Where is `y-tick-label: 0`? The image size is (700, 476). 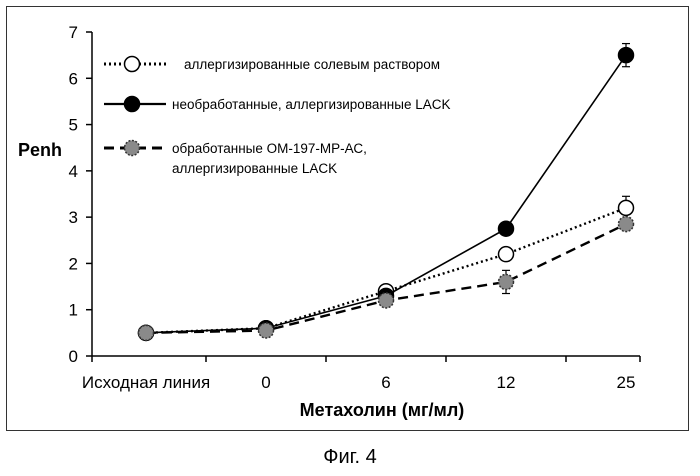 y-tick-label: 0 is located at coordinates (73, 356).